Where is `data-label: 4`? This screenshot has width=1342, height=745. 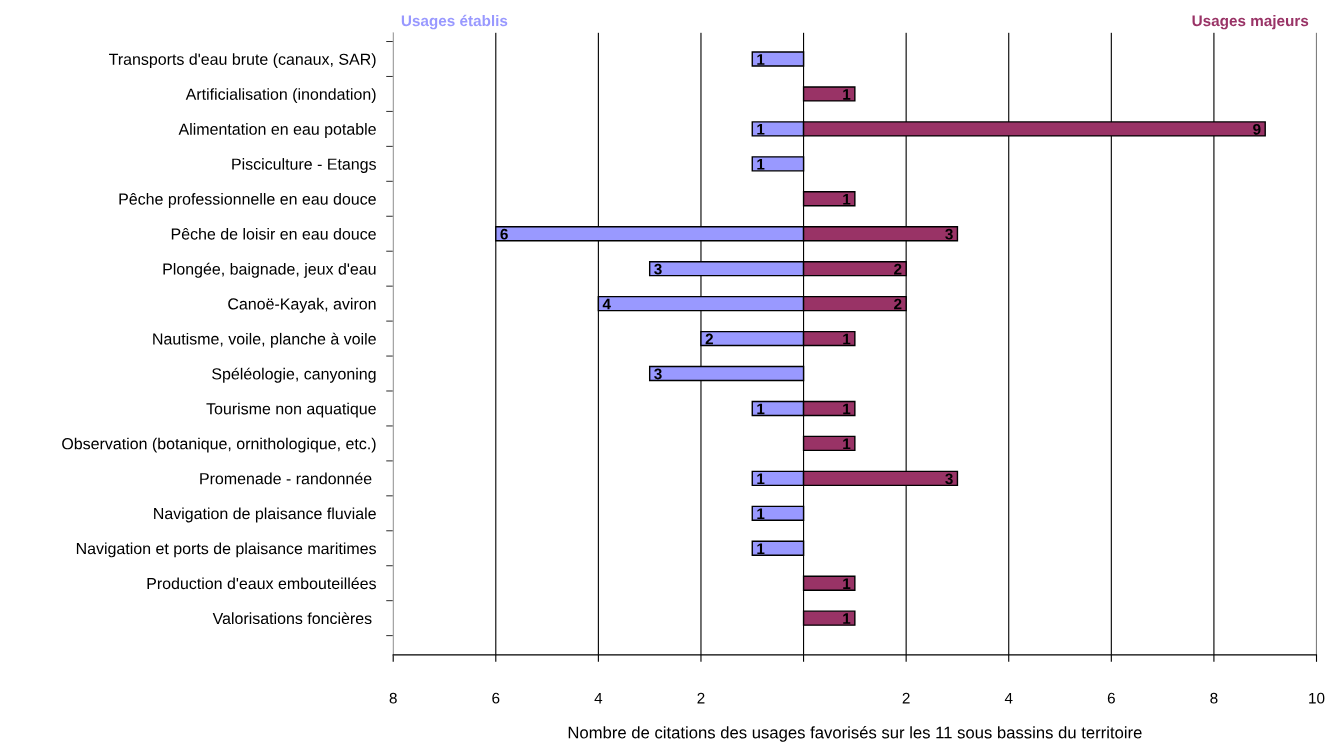 data-label: 4 is located at coordinates (606, 304).